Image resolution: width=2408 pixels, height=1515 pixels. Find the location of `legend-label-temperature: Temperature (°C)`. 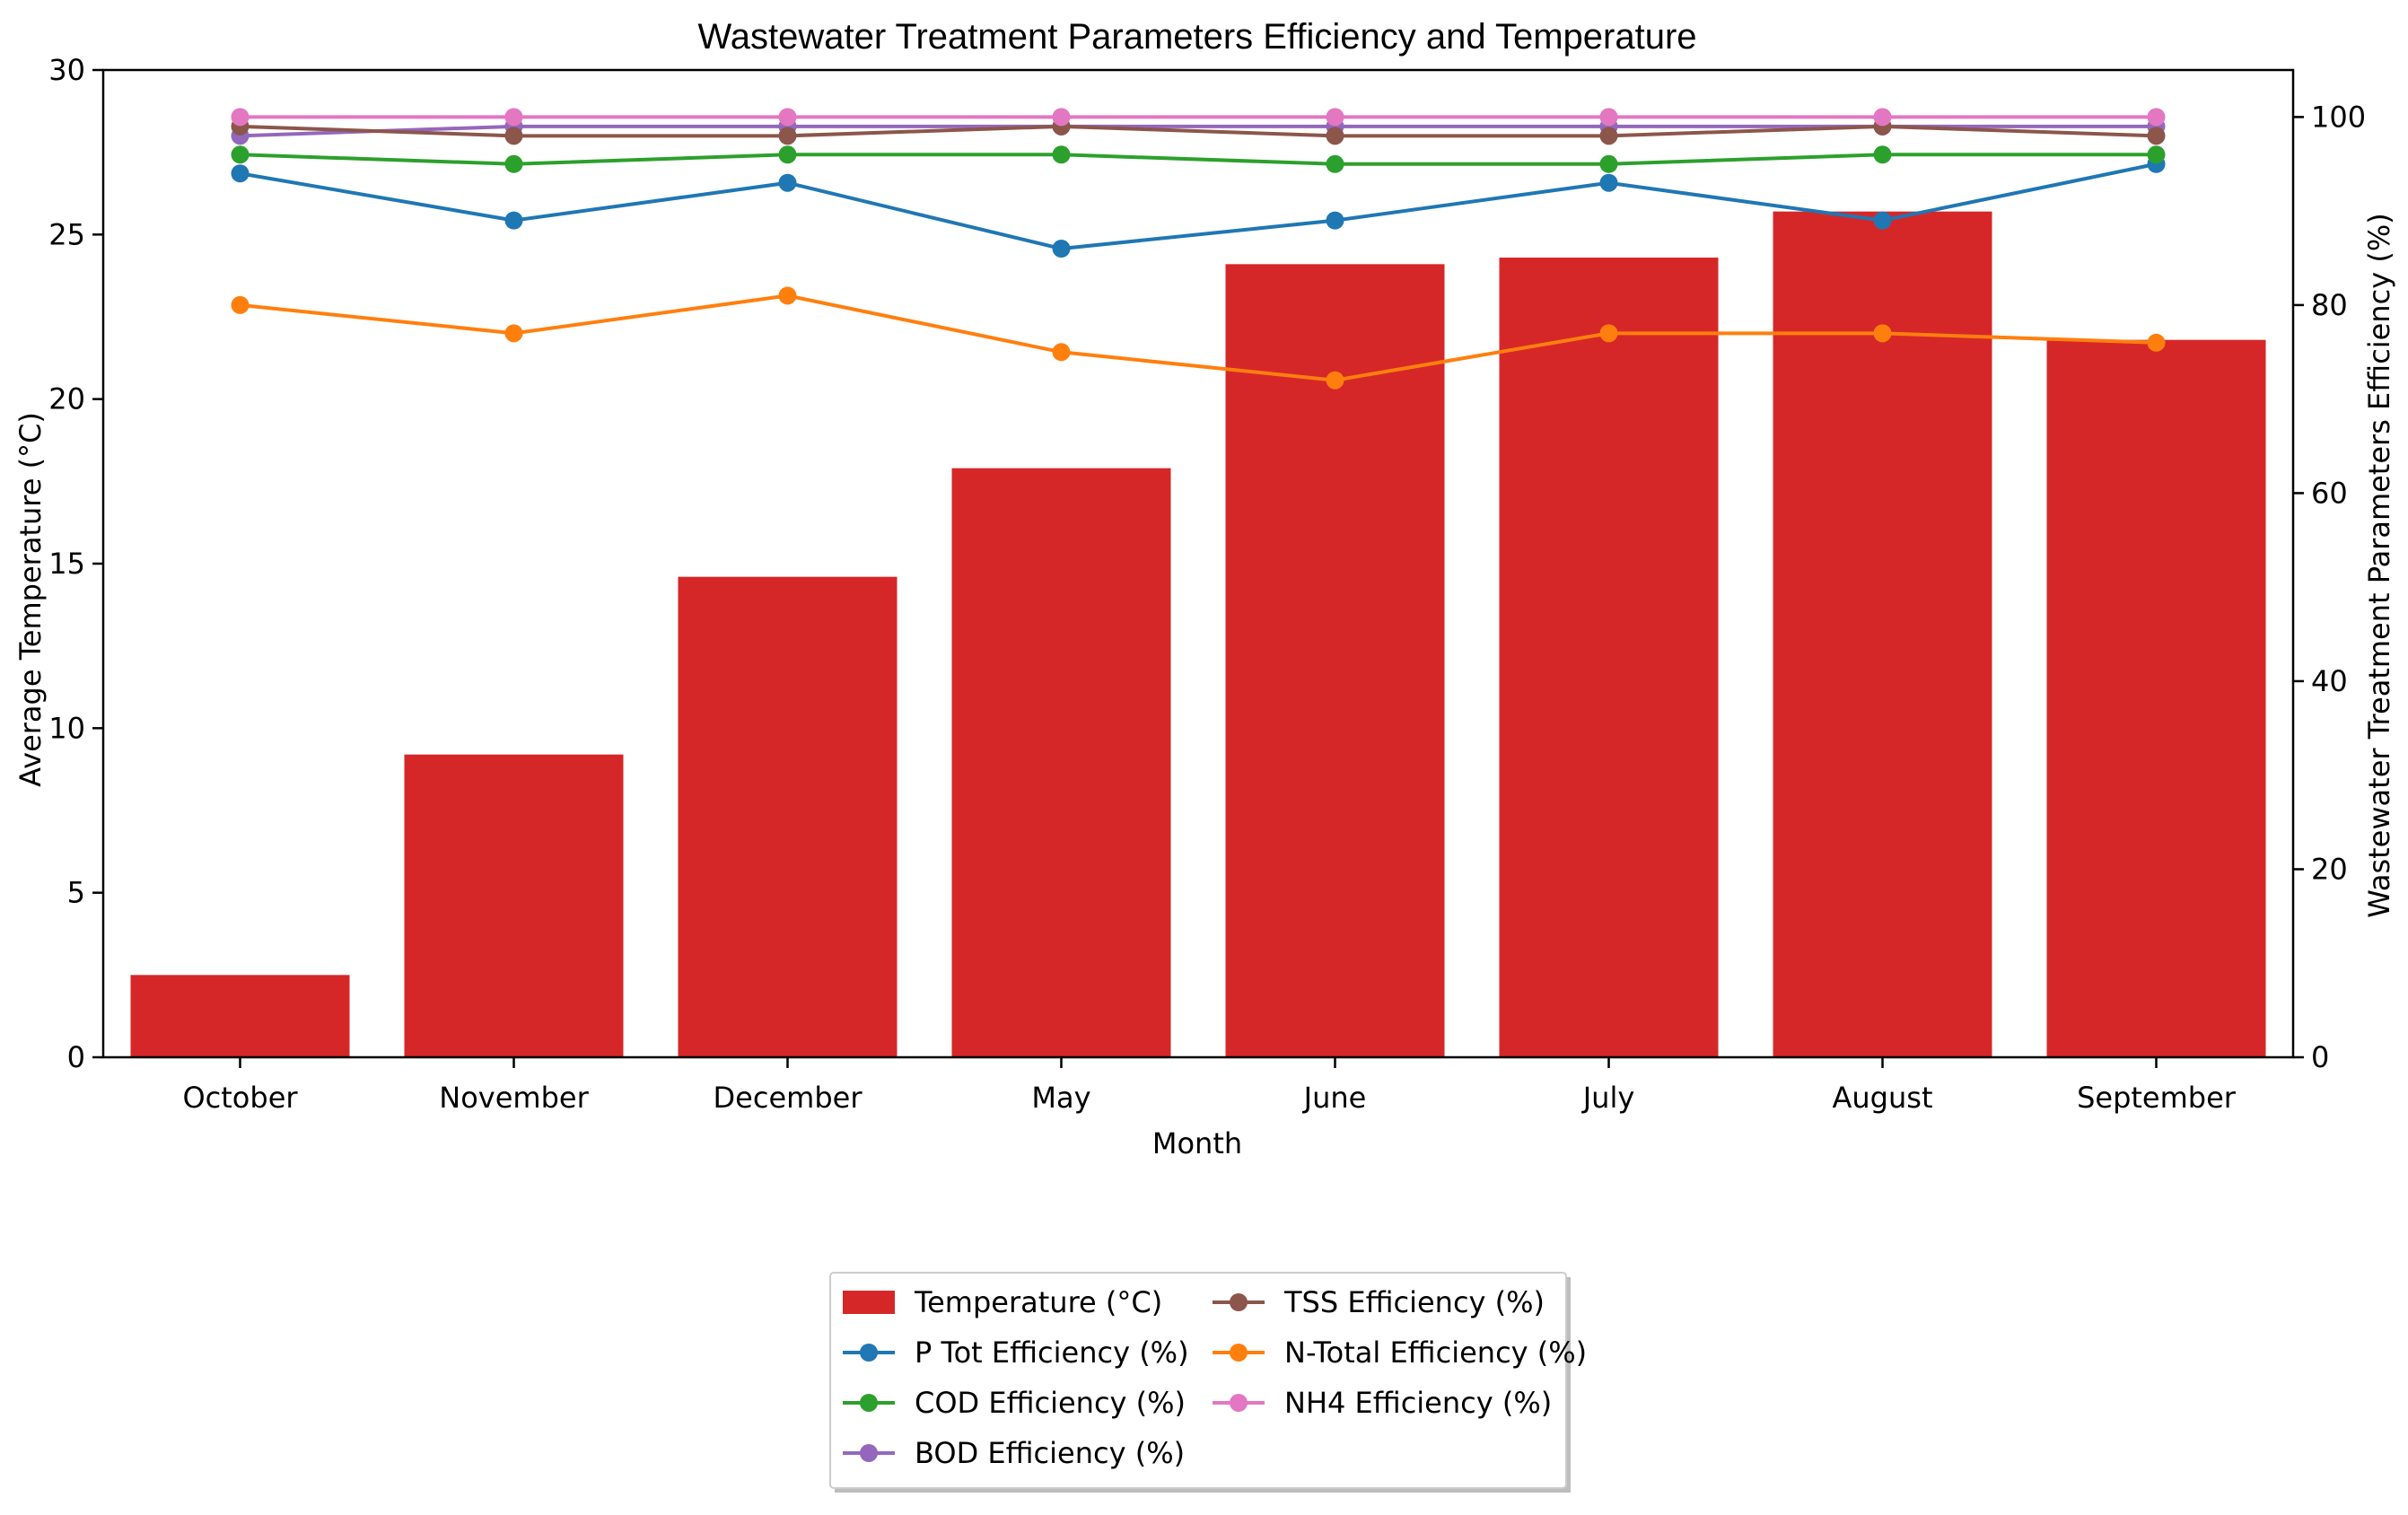

legend-label-temperature: Temperature (°C) is located at coordinates (1038, 1302).